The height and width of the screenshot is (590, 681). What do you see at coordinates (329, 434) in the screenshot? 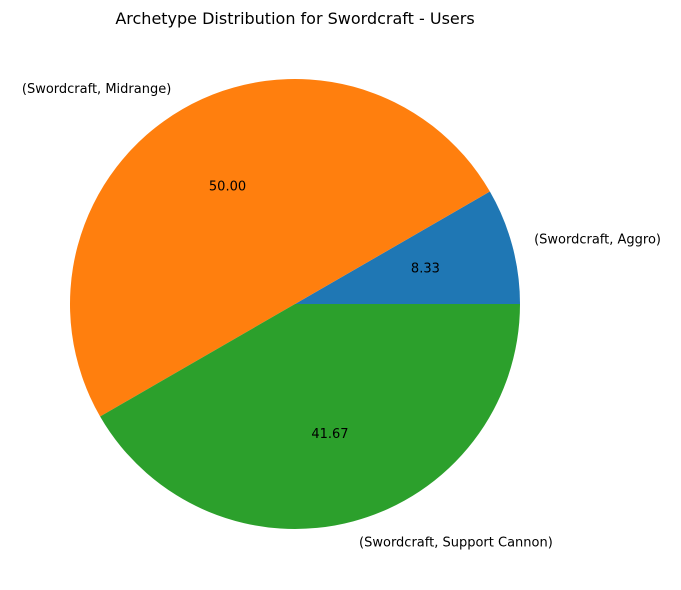
I see `slice-percent-label: 41.67` at bounding box center [329, 434].